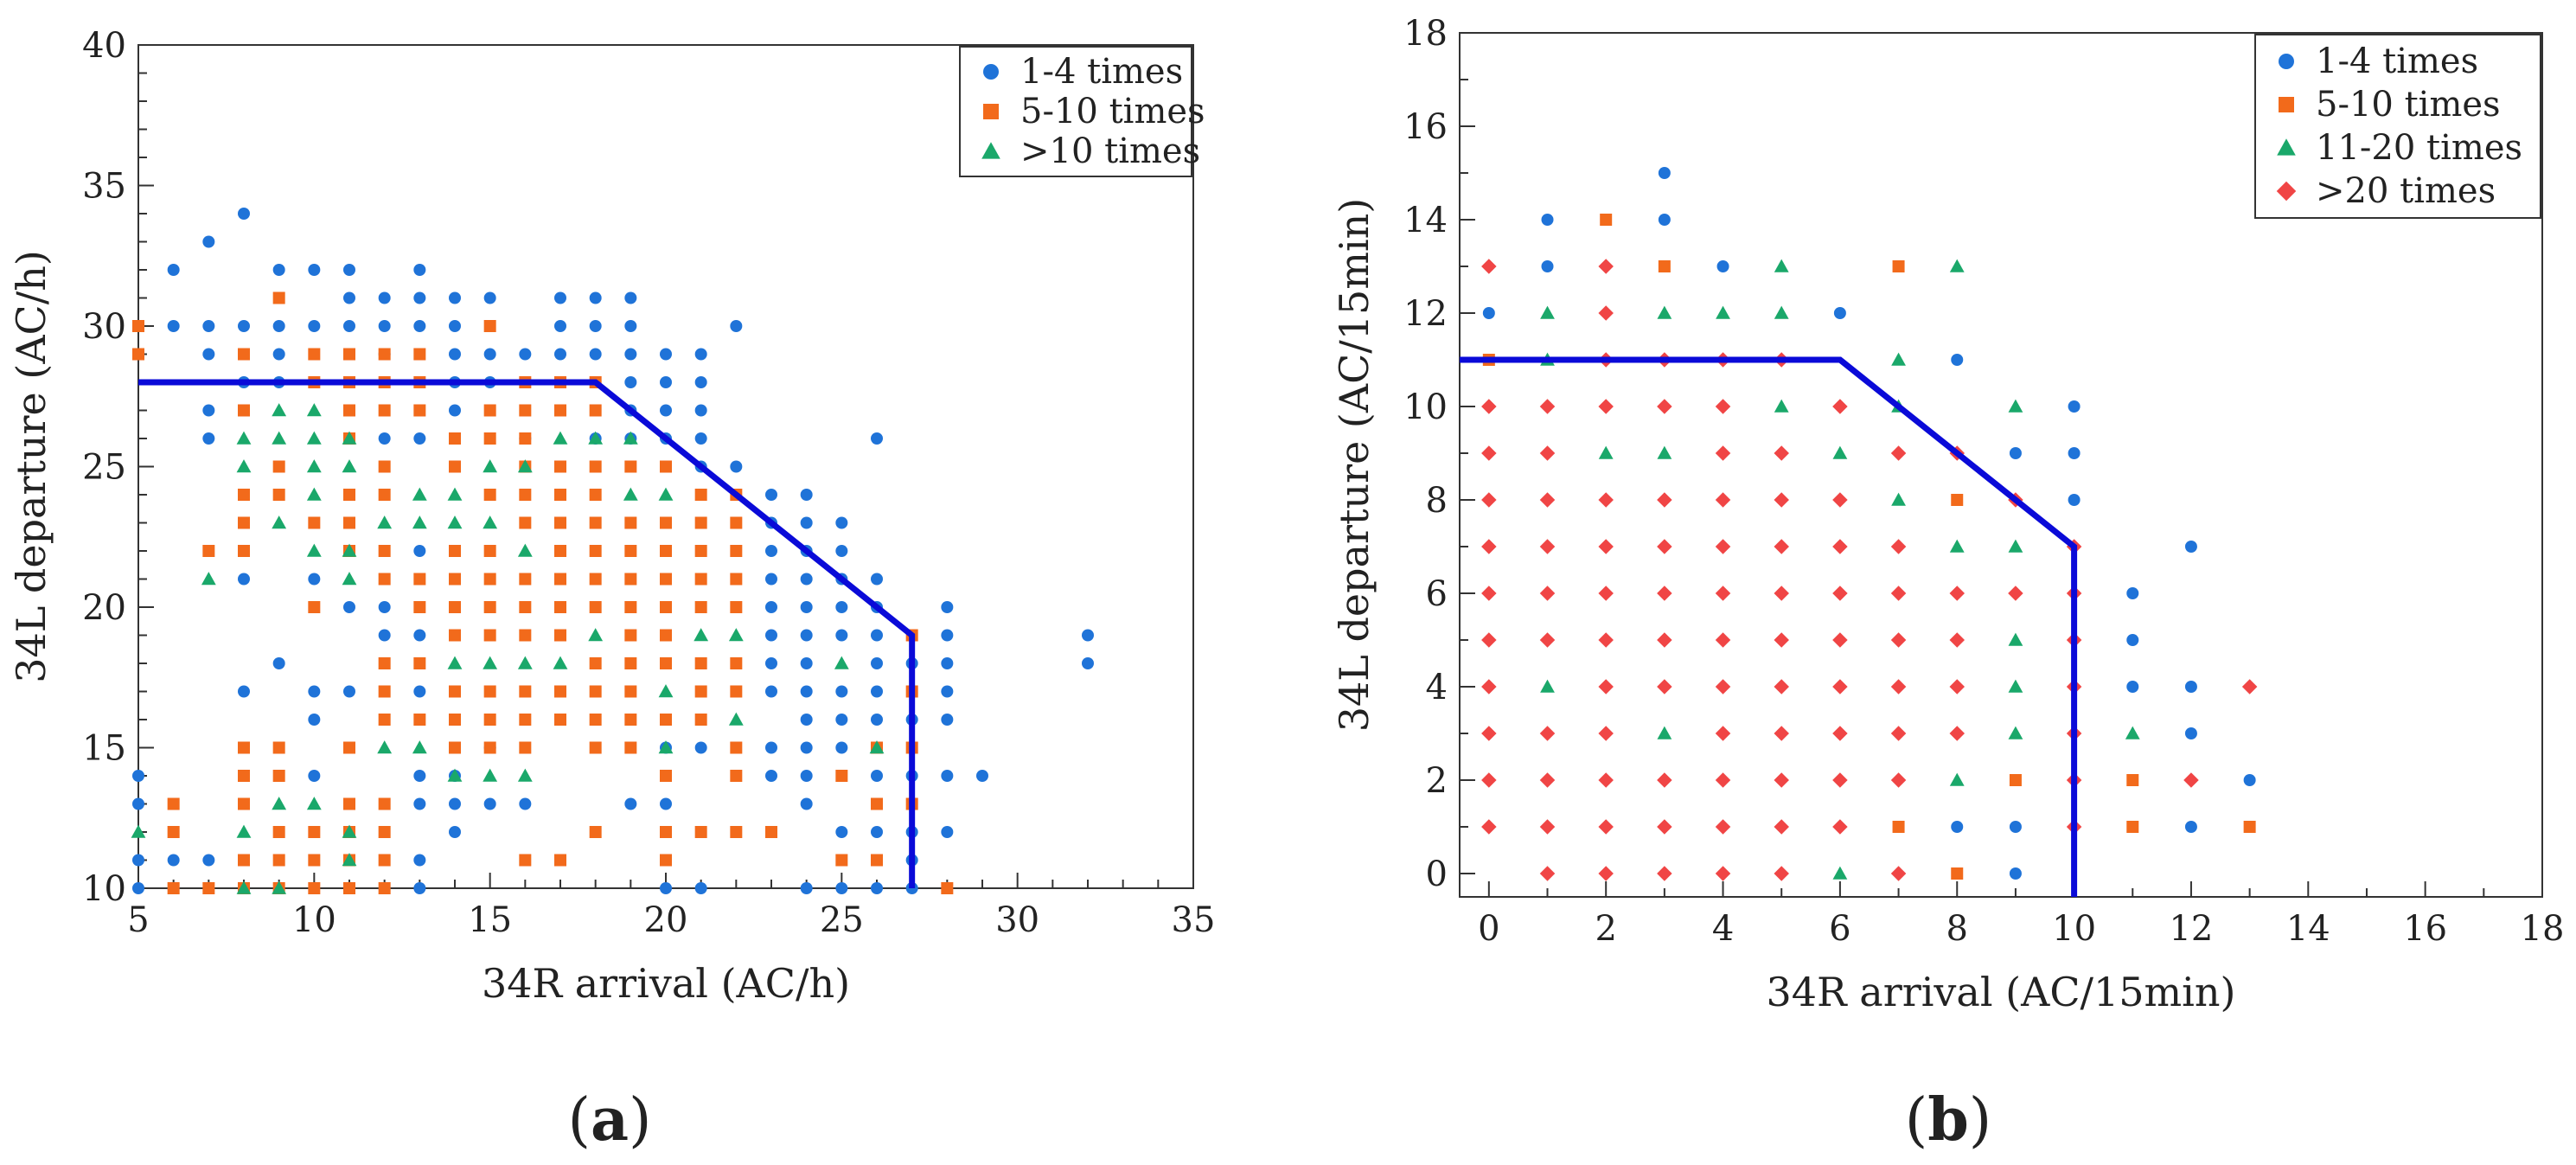 This screenshot has width=2576, height=1165. Describe the element at coordinates (991, 150) in the screenshot. I see `legend-marker` at that location.